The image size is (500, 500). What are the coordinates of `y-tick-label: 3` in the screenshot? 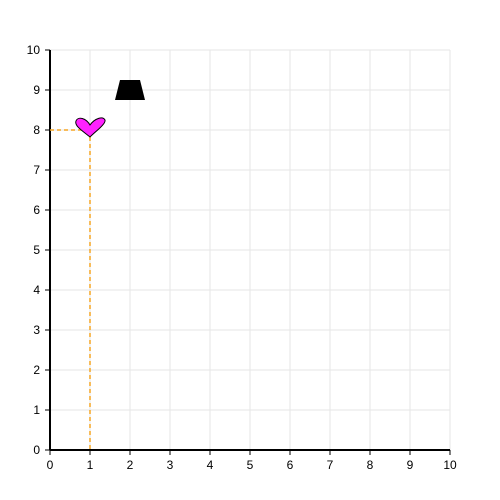 It's located at (36, 330).